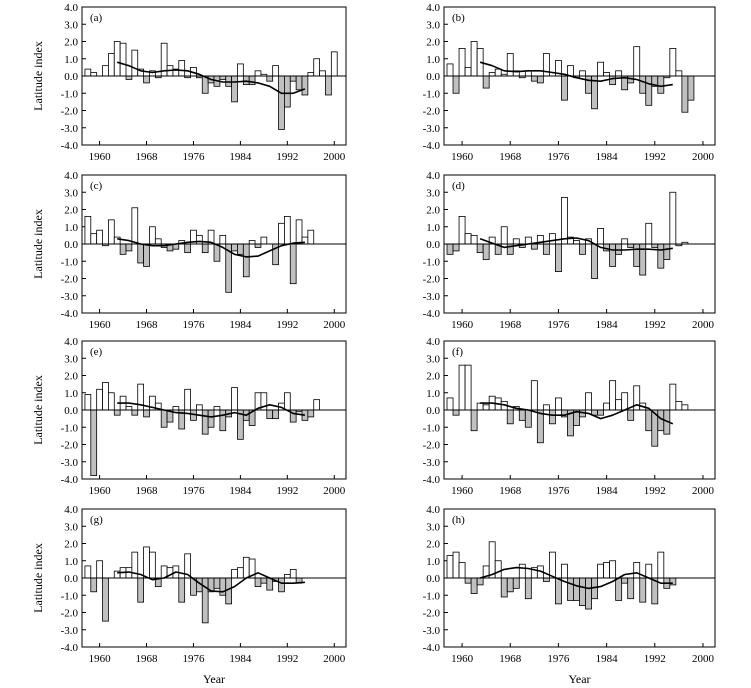 The height and width of the screenshot is (688, 751). Describe the element at coordinates (432, 297) in the screenshot. I see `y-tick-label: -3.0` at that location.